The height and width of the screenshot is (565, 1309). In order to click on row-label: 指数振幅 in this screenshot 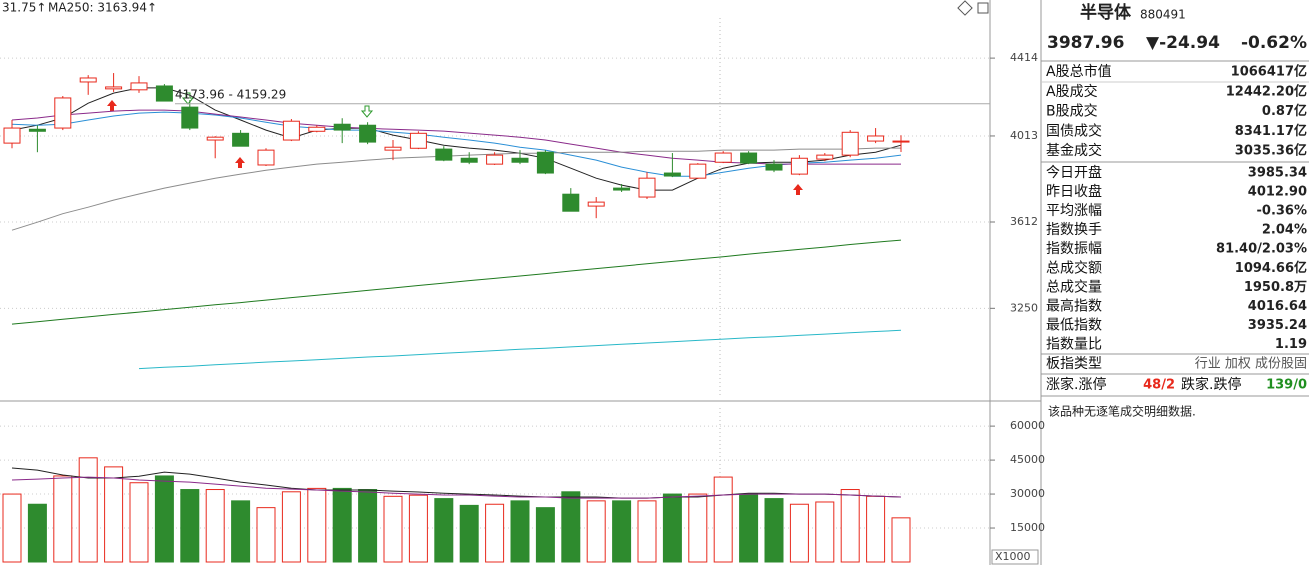, I will do `click(1074, 249)`.